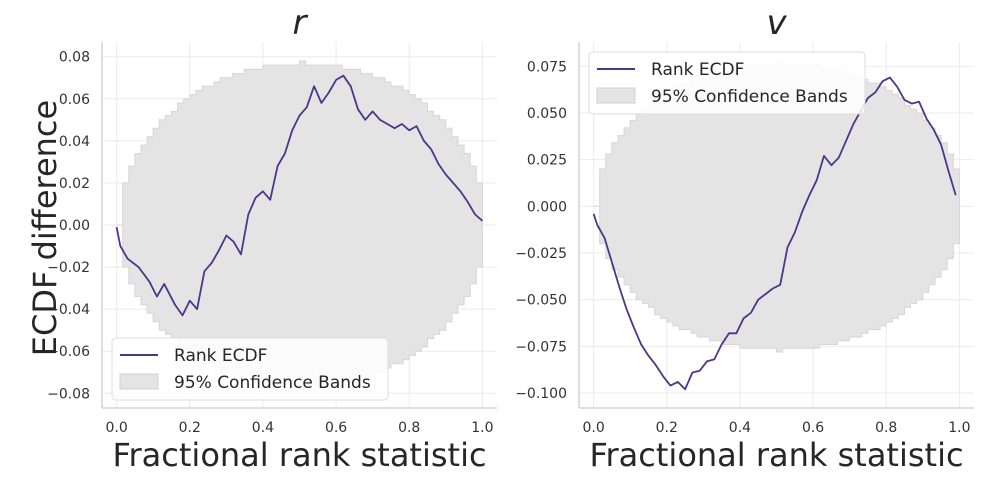  I want to click on y-tick-label: −0.050, so click(541, 301).